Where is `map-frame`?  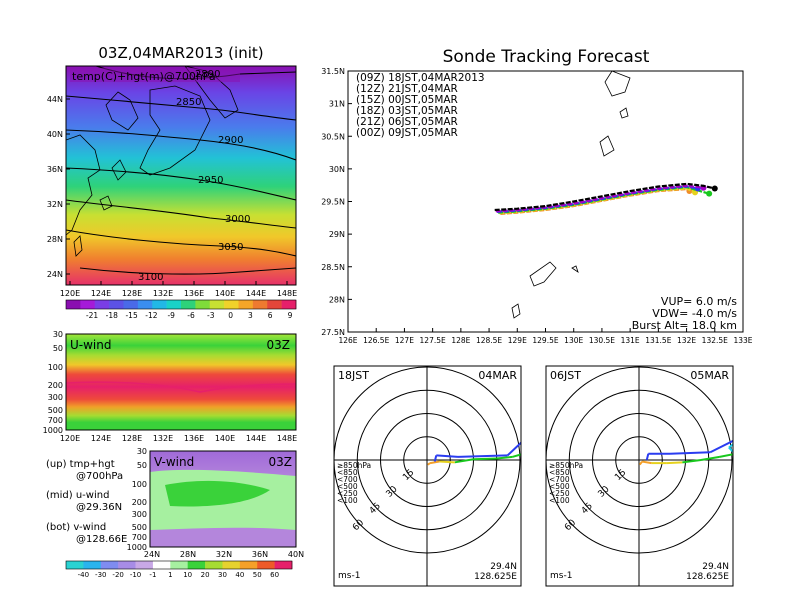 map-frame is located at coordinates (181, 175).